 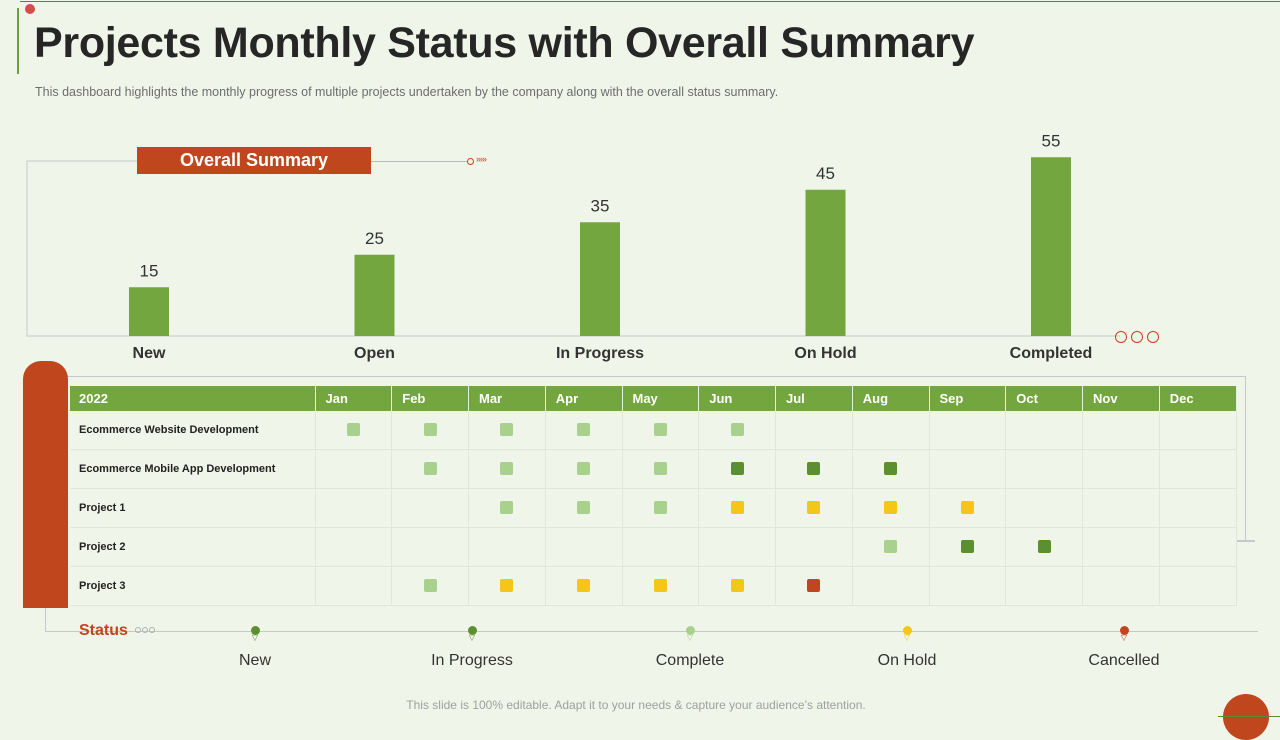 What do you see at coordinates (193, 469) in the screenshot?
I see `project-name: Ecommerce Mobile App Development` at bounding box center [193, 469].